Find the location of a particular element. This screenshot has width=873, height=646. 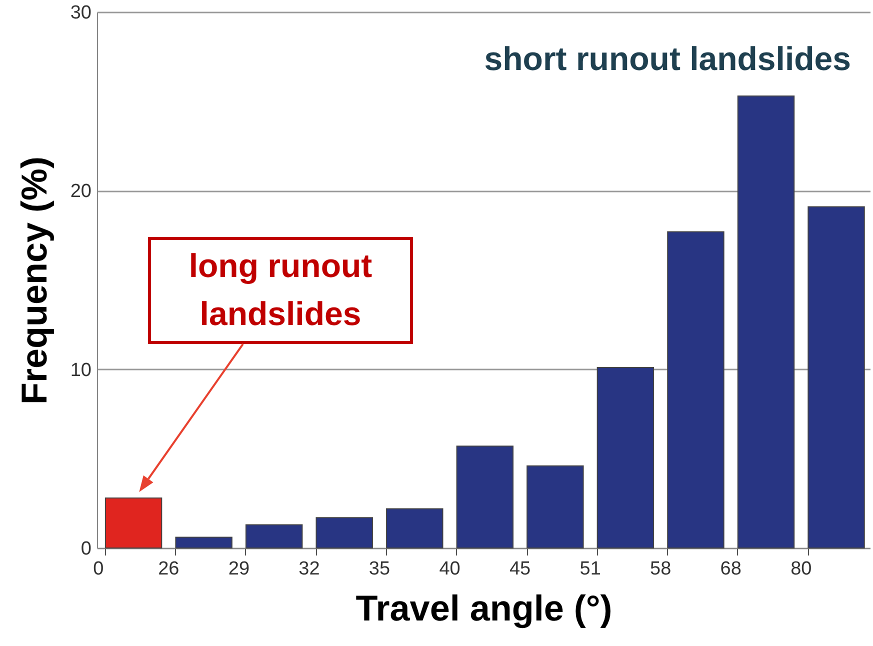

x-tick-label: 68 is located at coordinates (731, 569).